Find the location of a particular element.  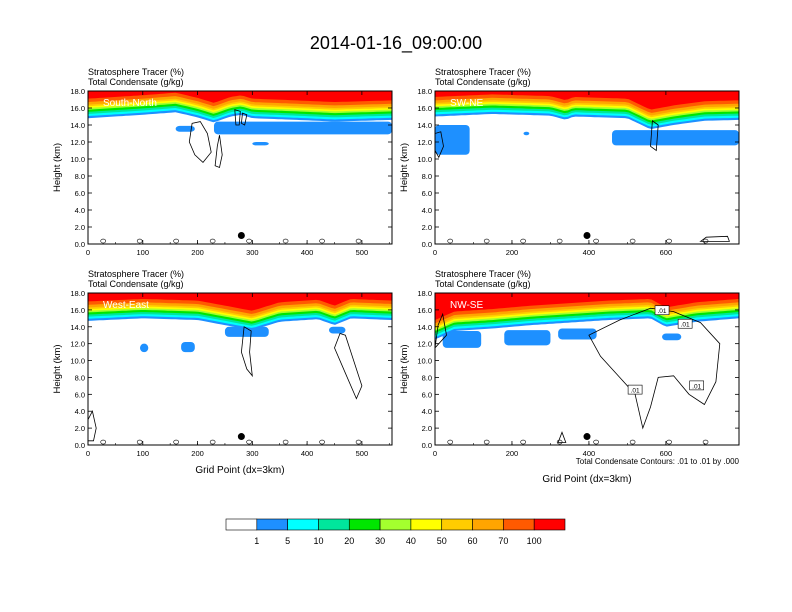

colorbar-label: 10 is located at coordinates (318, 541).